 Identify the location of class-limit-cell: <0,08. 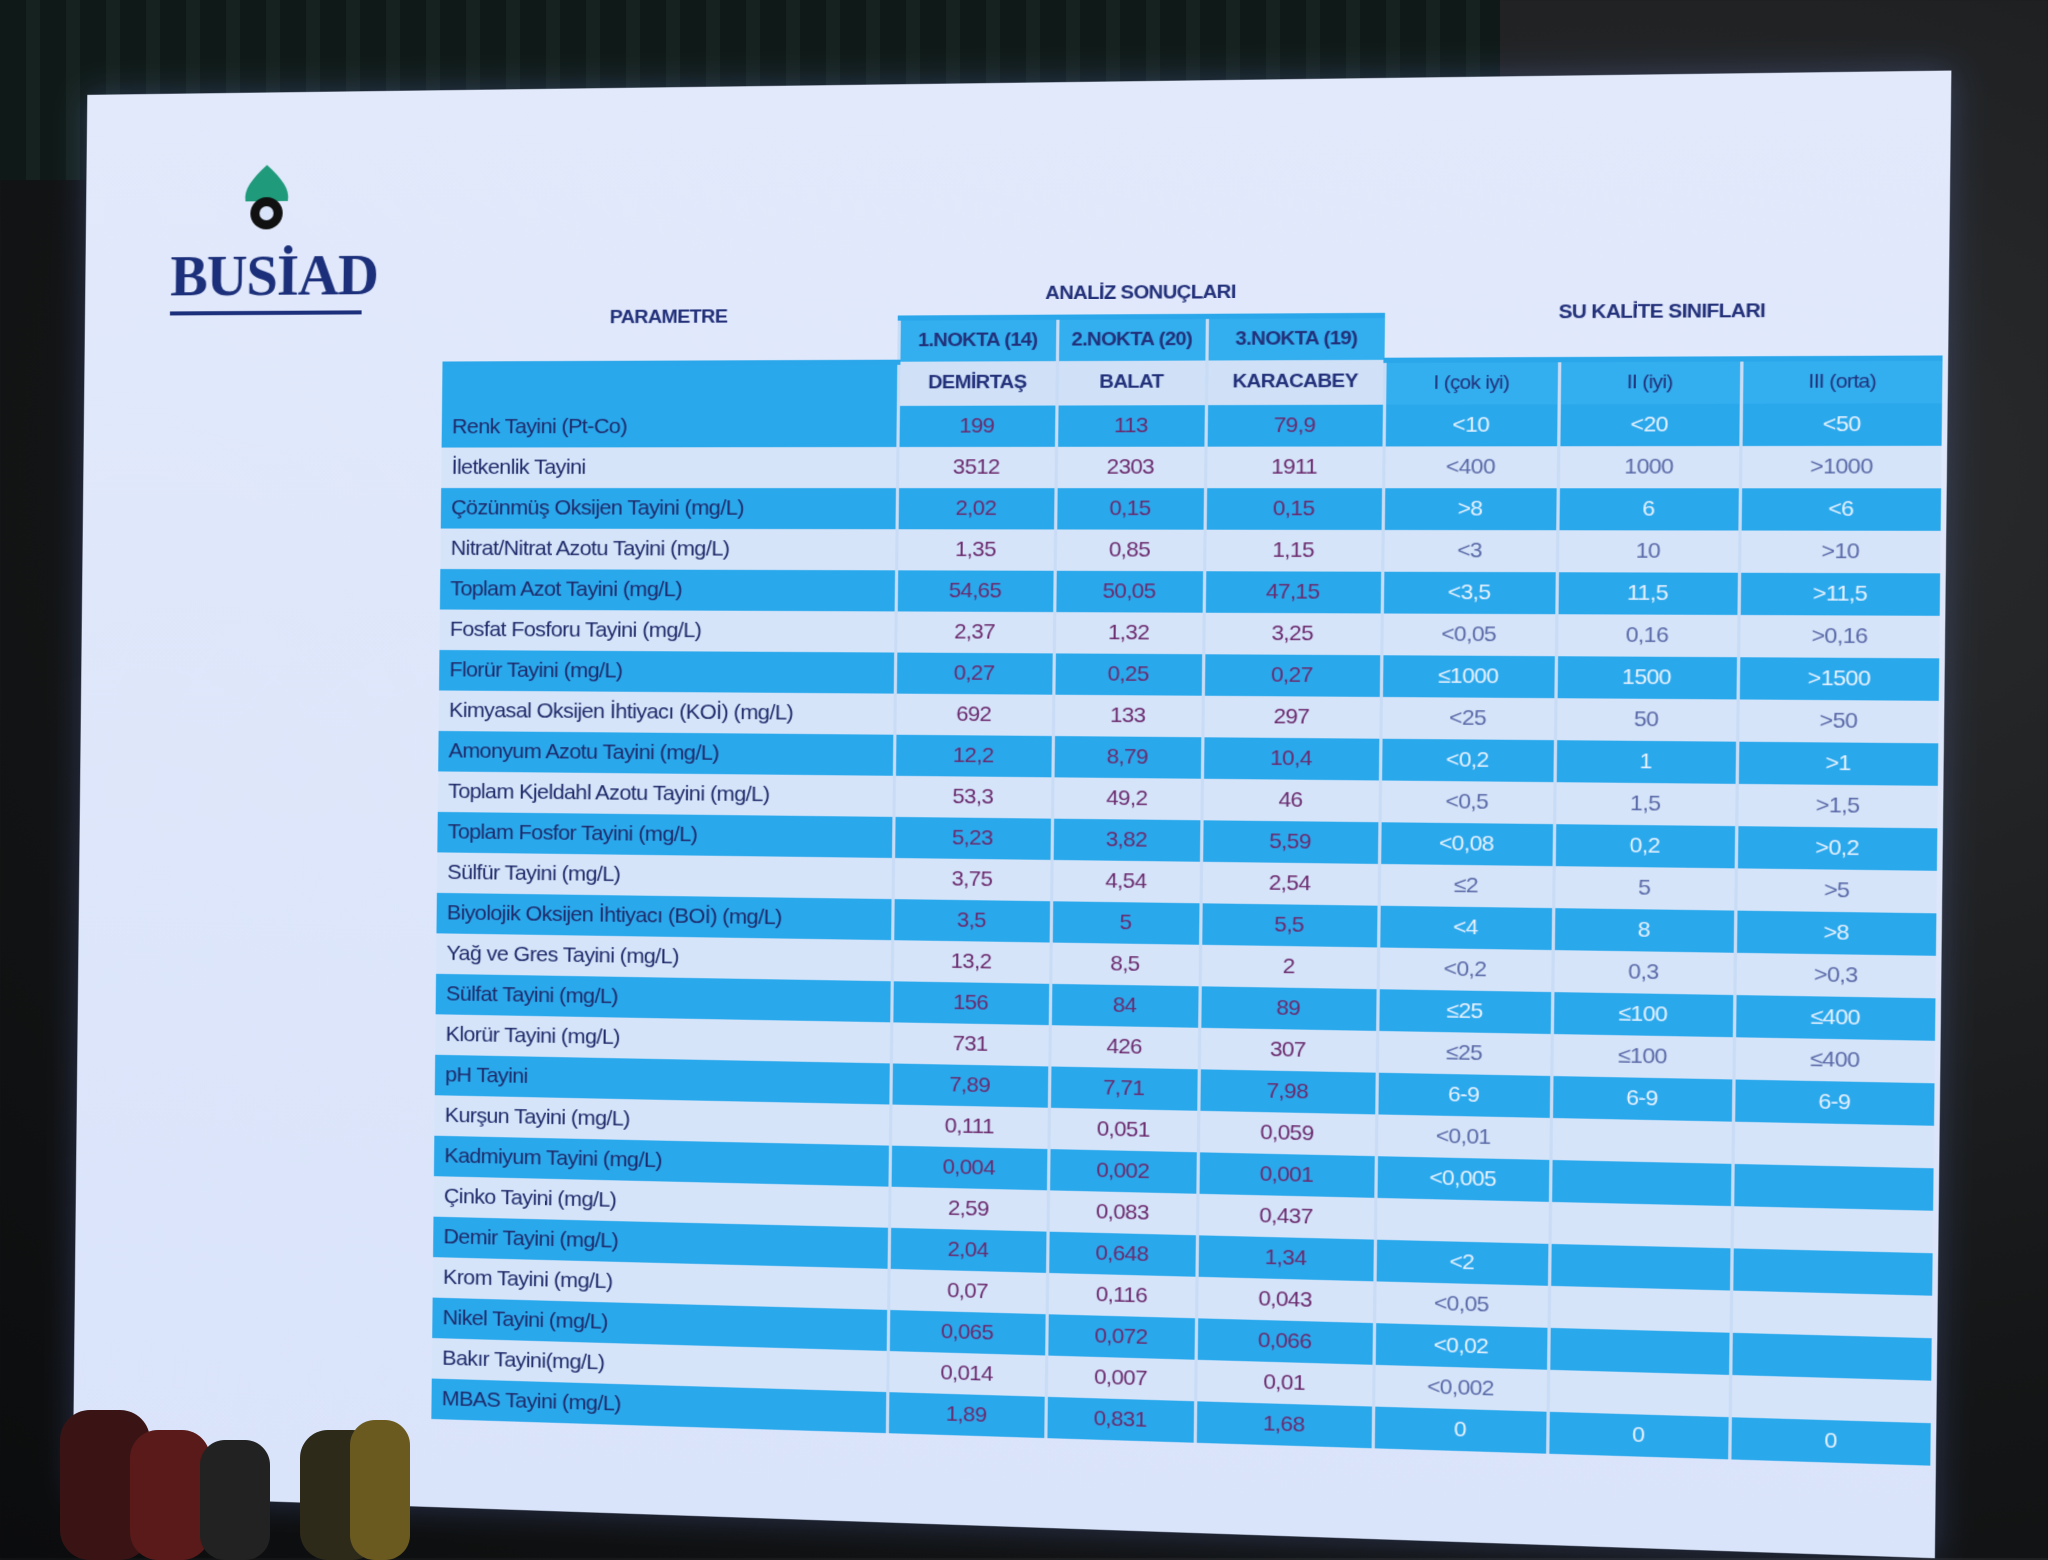
(1467, 843).